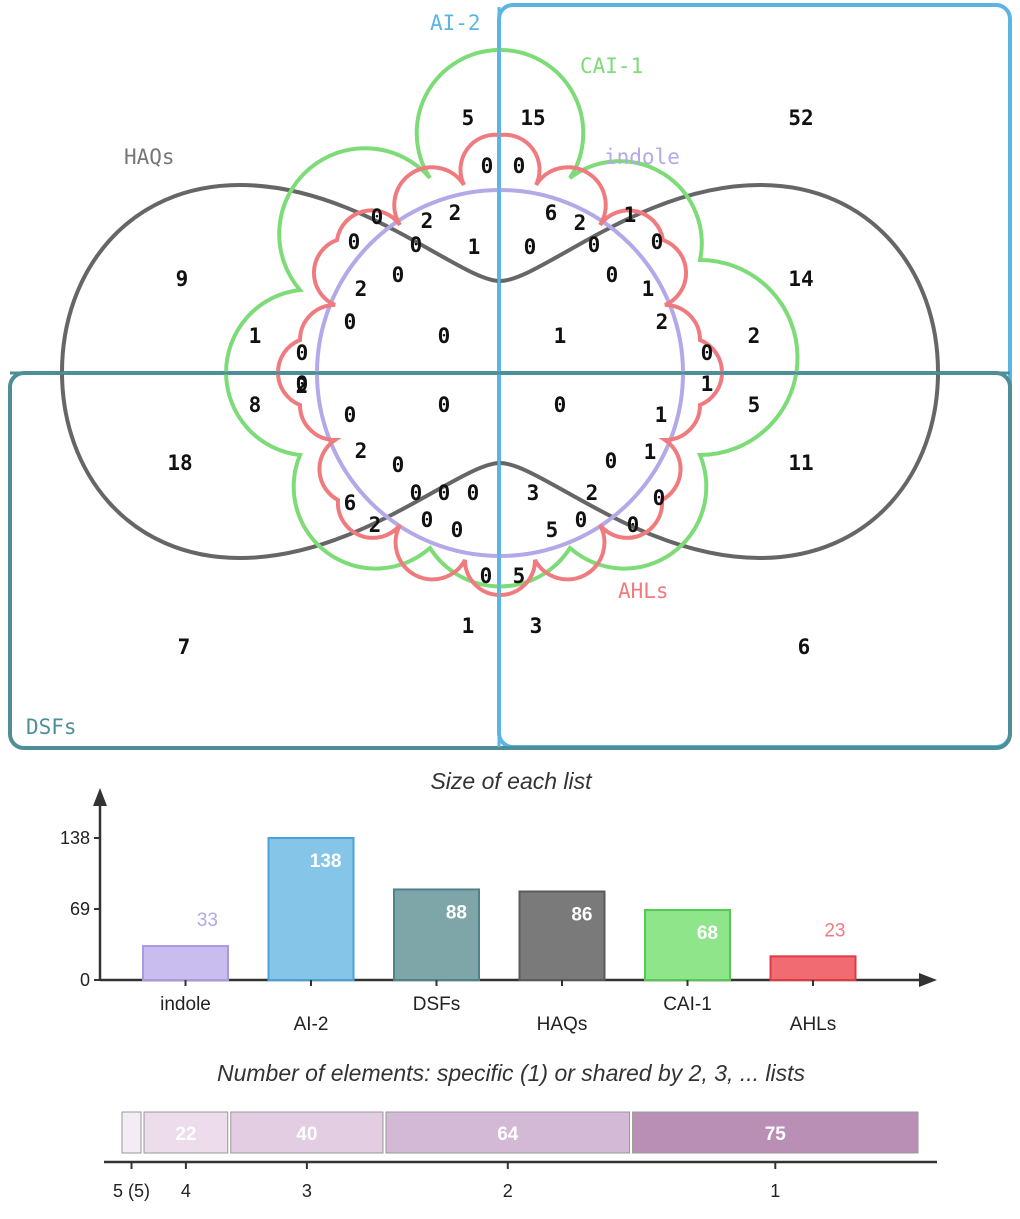  What do you see at coordinates (456, 912) in the screenshot?
I see `bar-value-label: 88` at bounding box center [456, 912].